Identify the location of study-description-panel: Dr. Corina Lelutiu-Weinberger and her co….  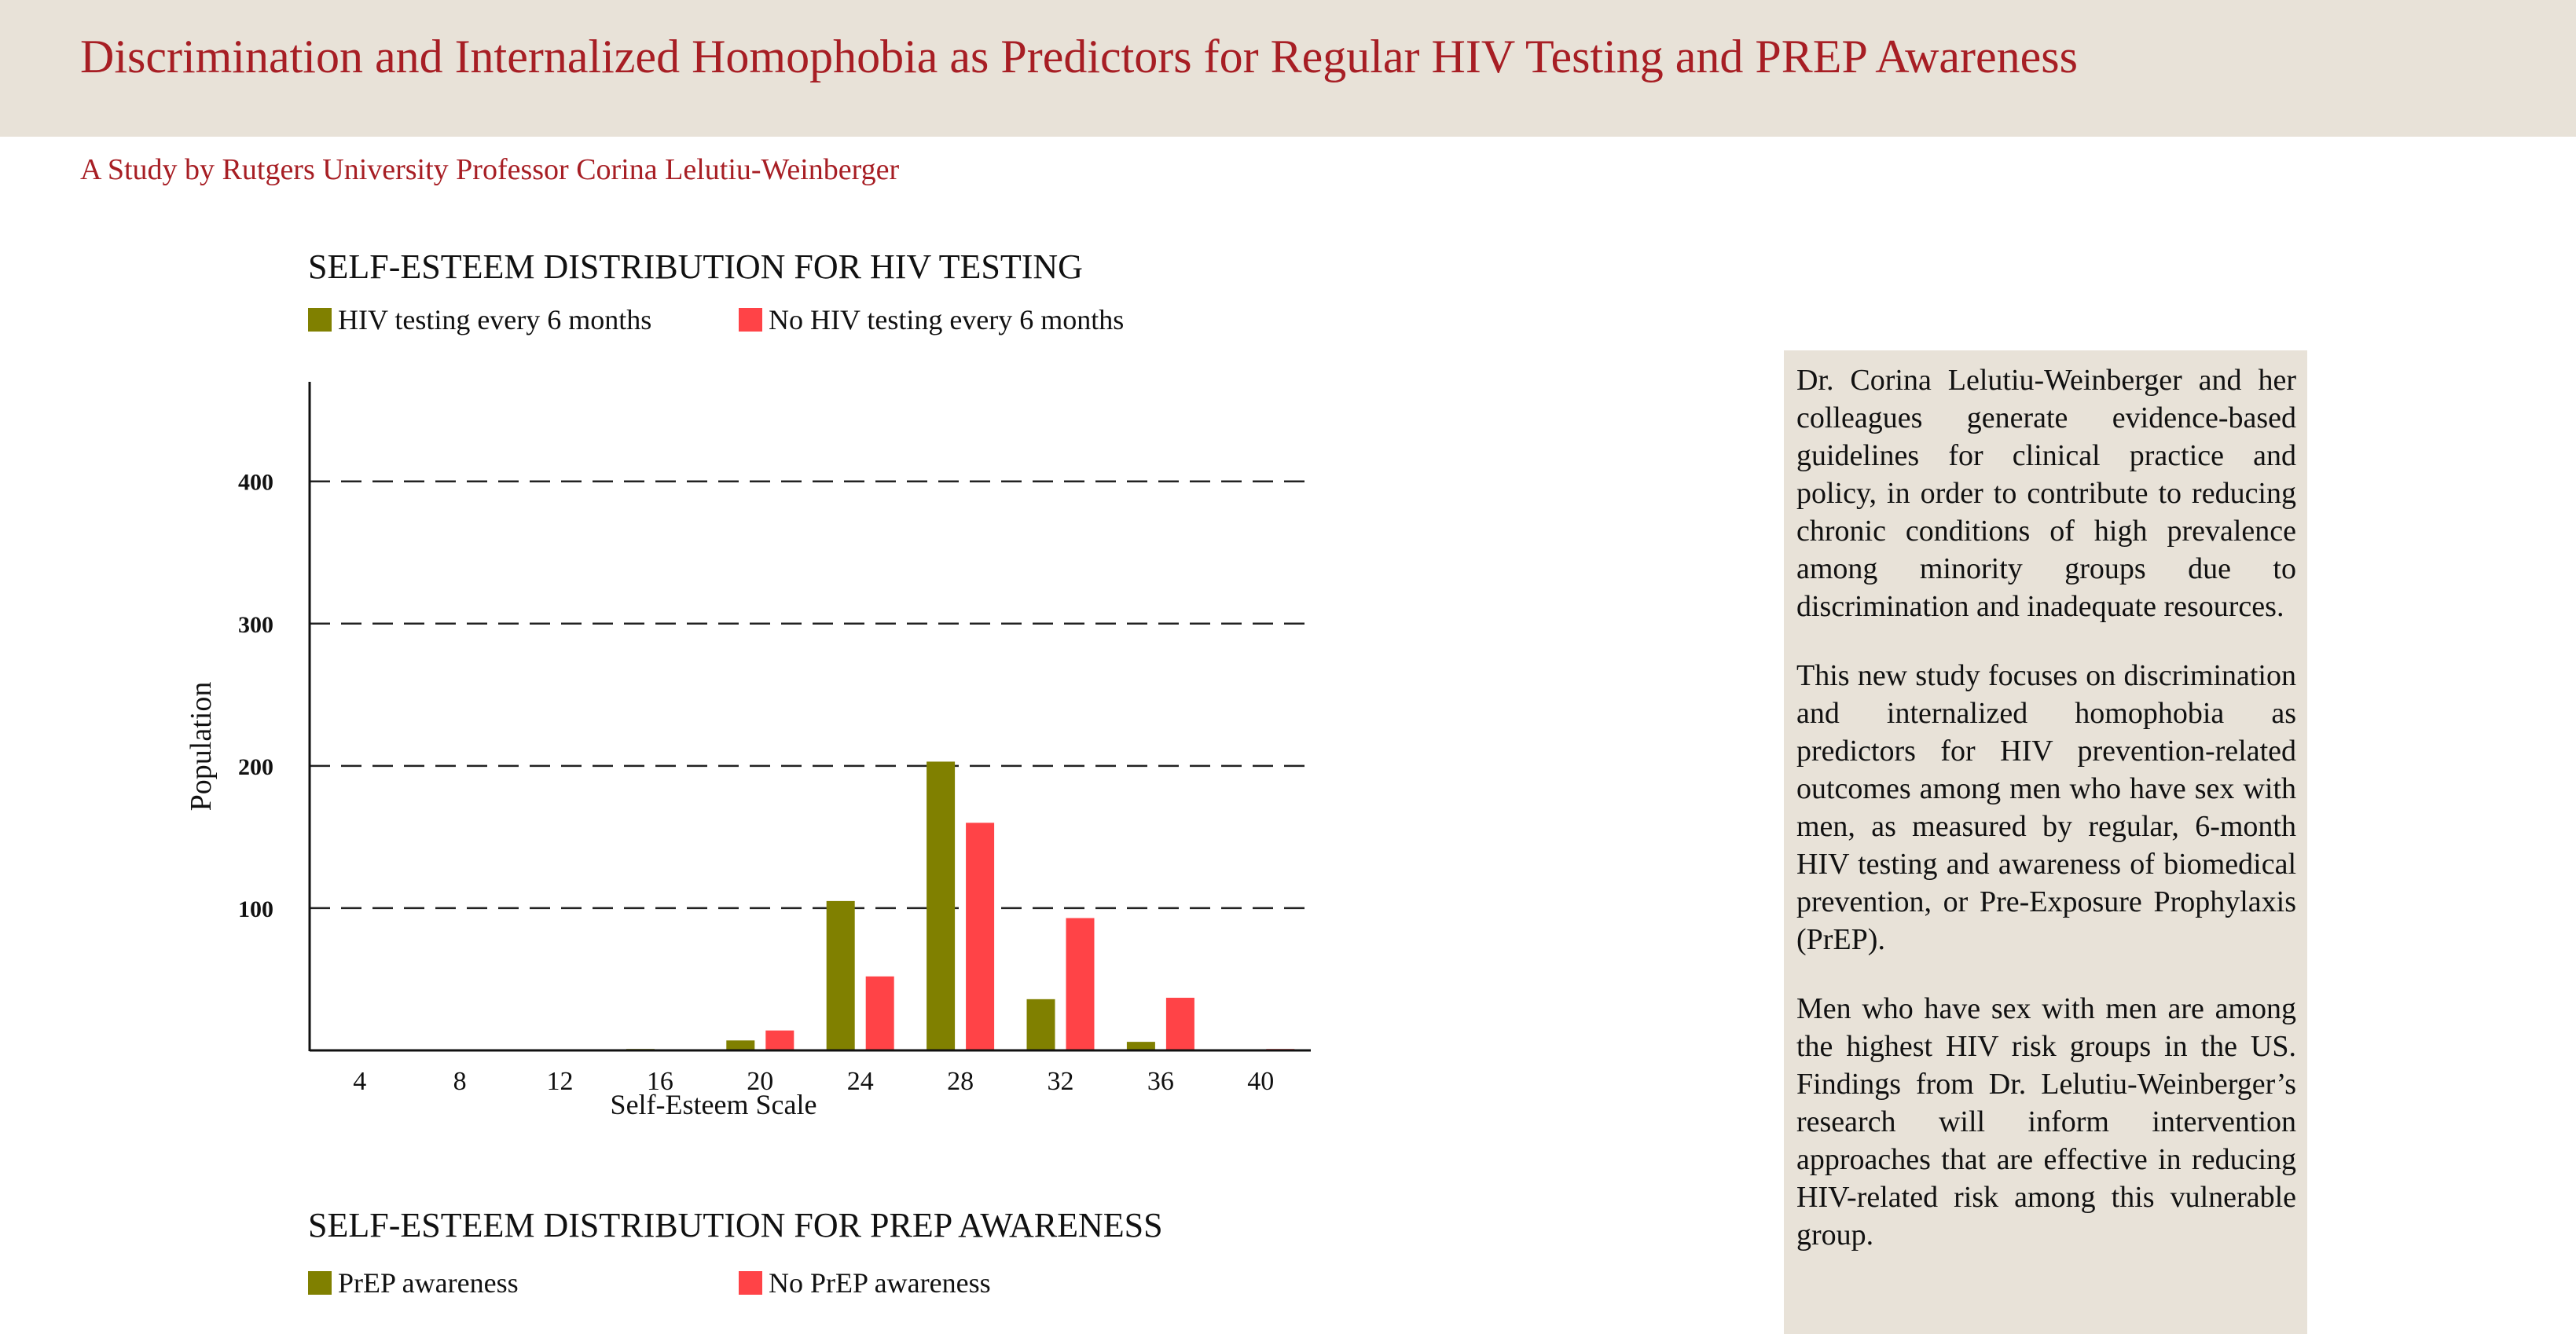
(2046, 842).